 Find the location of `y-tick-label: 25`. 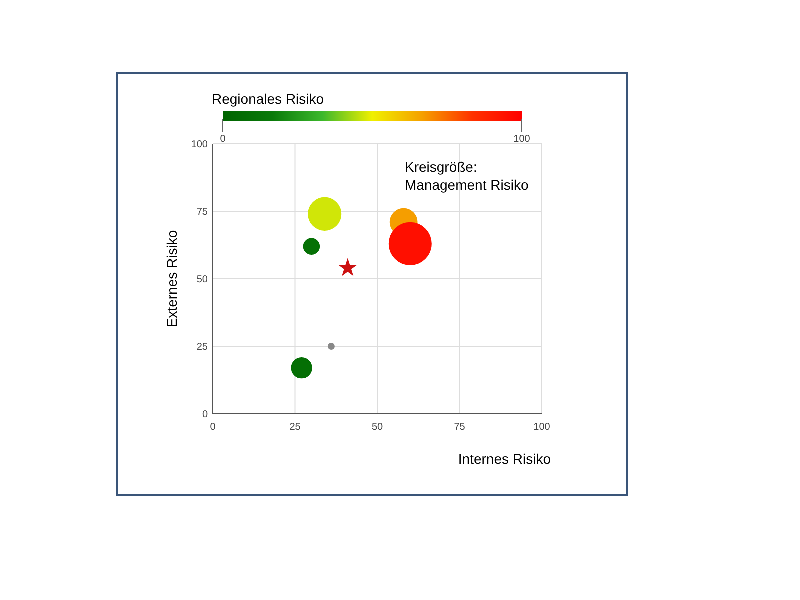

y-tick-label: 25 is located at coordinates (202, 347).